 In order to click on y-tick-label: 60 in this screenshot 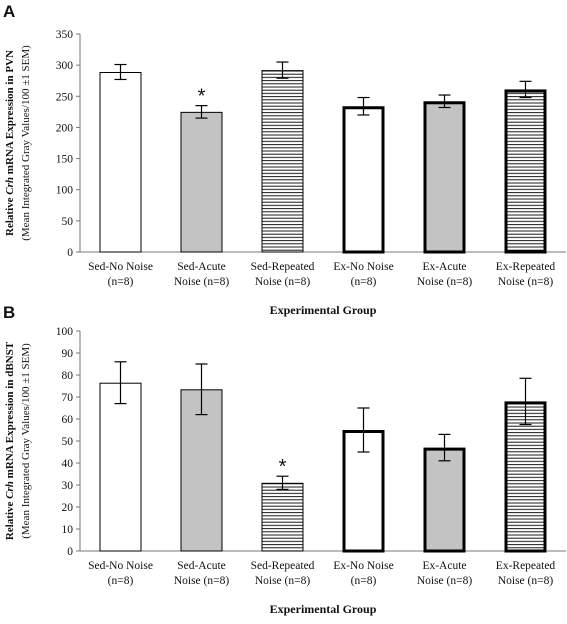, I will do `click(68, 420)`.